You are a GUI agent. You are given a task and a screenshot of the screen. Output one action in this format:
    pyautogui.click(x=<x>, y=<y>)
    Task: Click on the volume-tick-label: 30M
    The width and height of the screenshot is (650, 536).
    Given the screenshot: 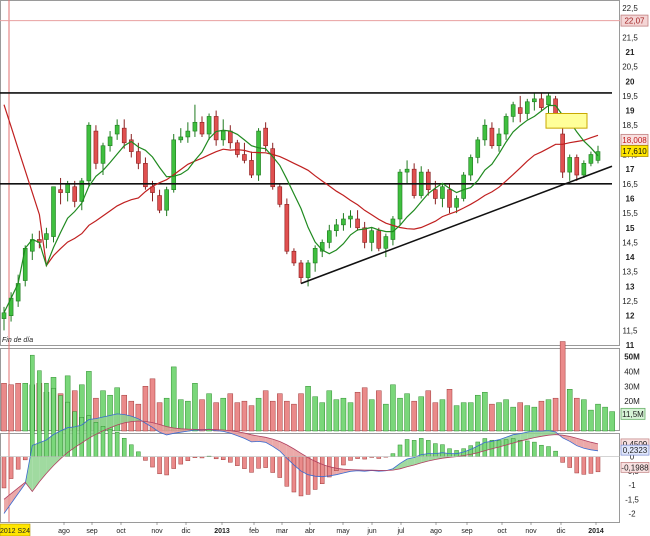 What is the action you would take?
    pyautogui.click(x=632, y=386)
    